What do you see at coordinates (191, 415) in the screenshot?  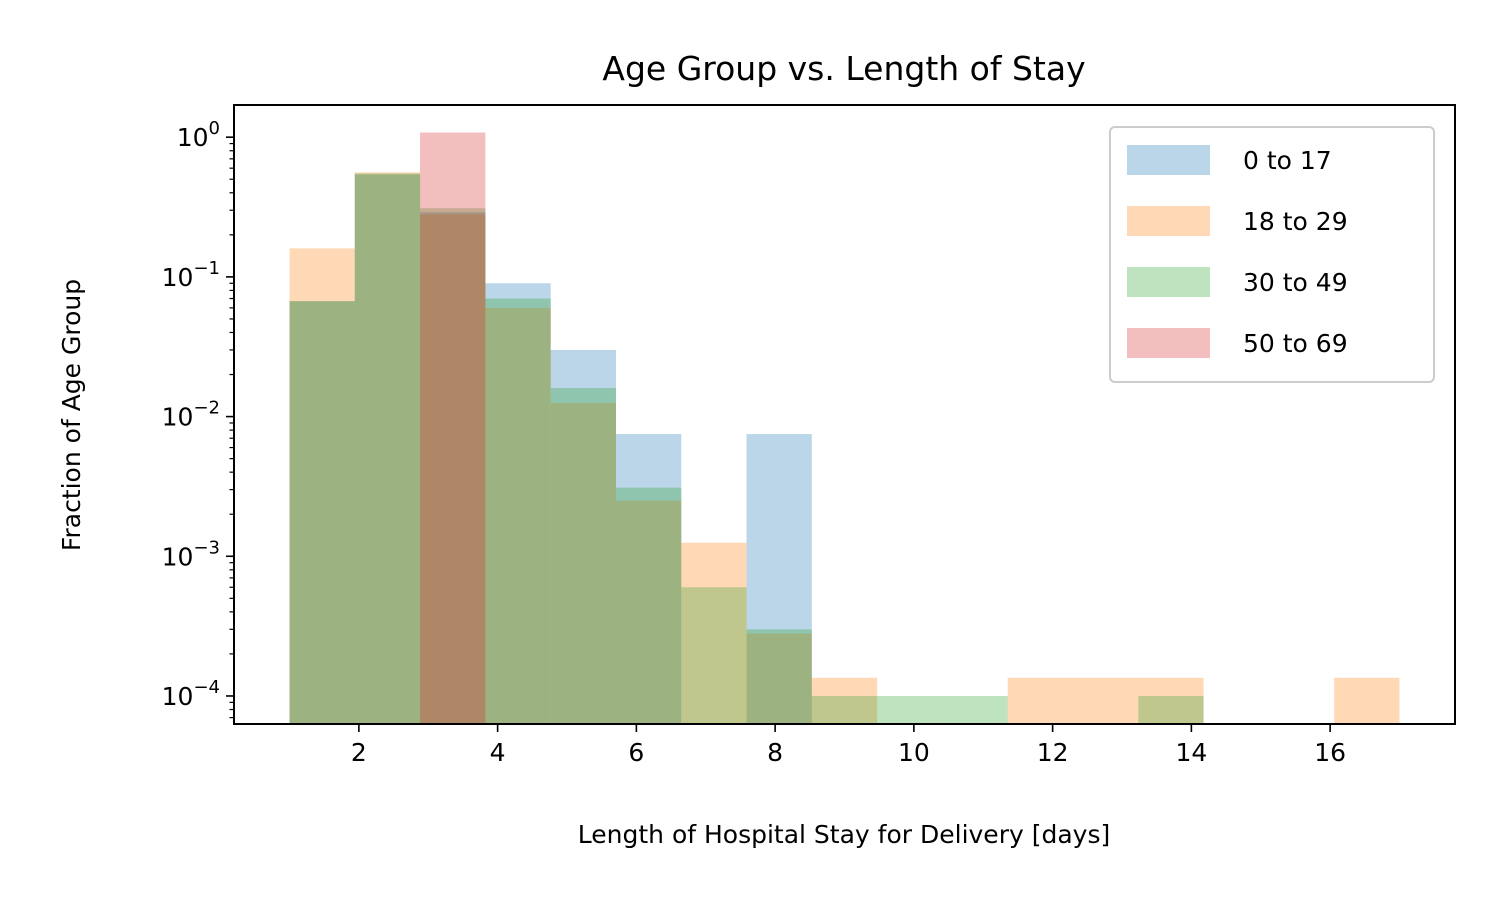 I see `y-tick-label: 10⁻²` at bounding box center [191, 415].